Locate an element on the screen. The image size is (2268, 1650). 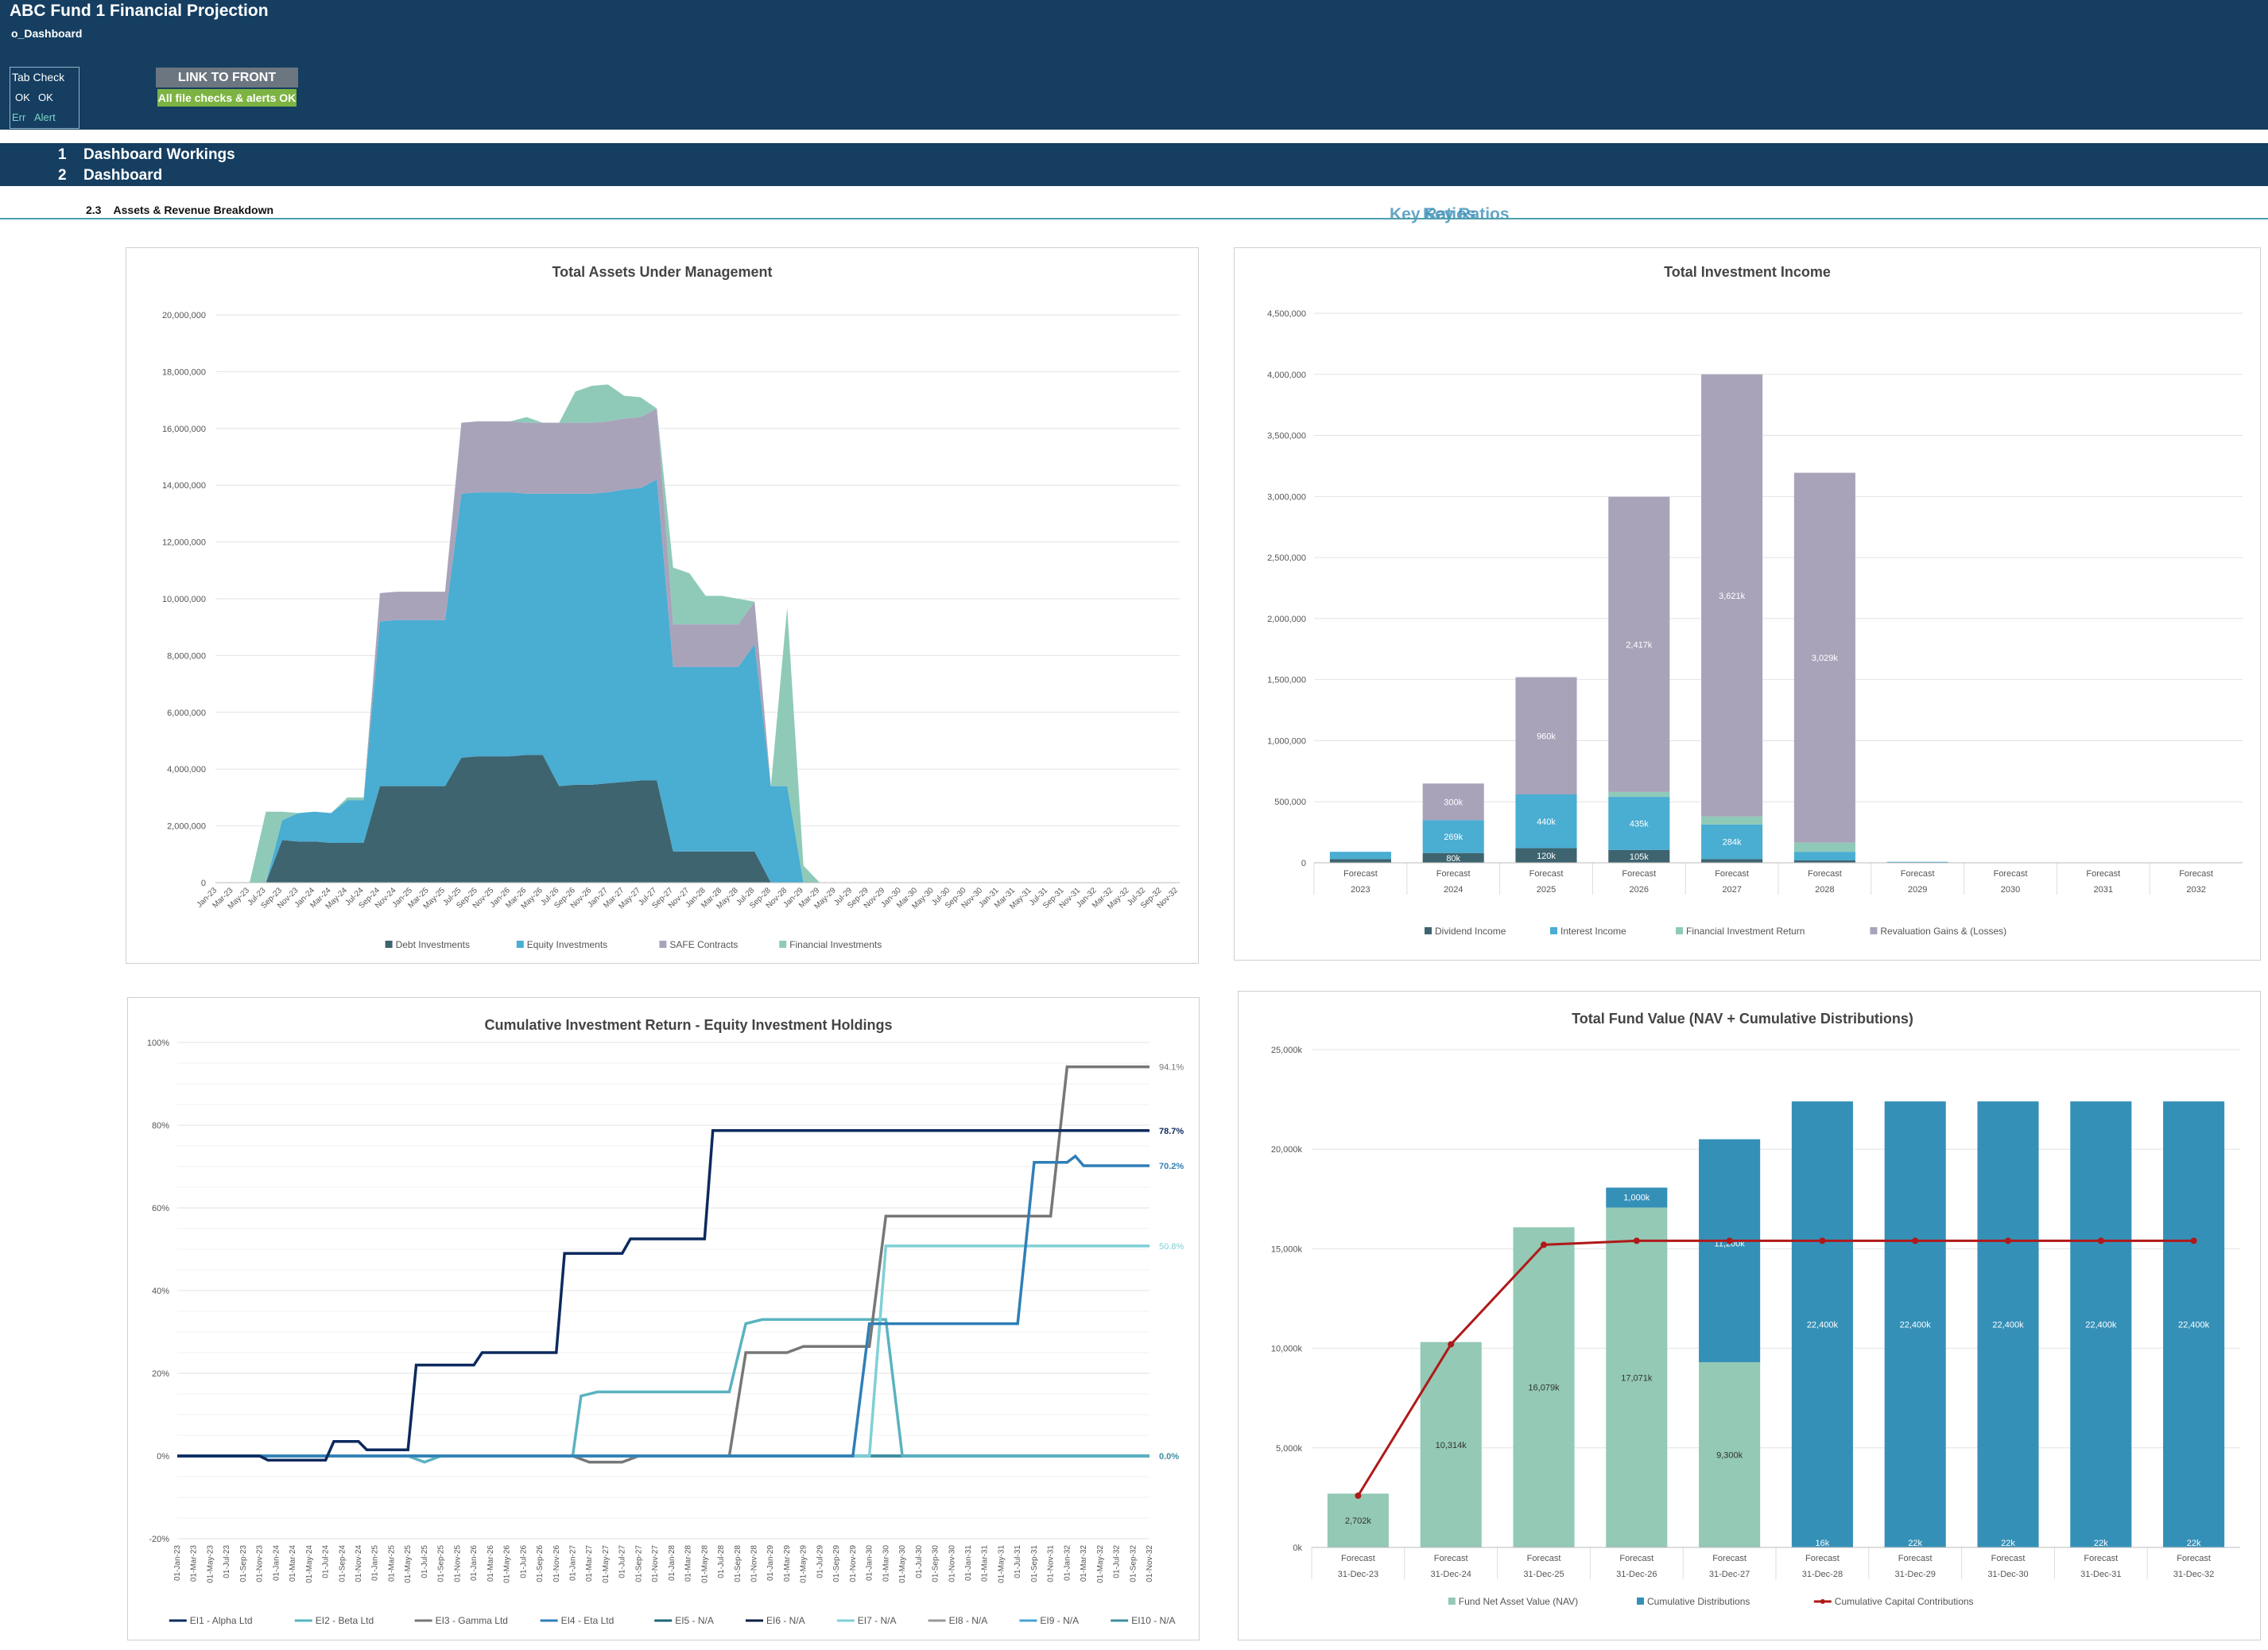
x-tick-label: 01-Nov-26 is located at coordinates (556, 1563).